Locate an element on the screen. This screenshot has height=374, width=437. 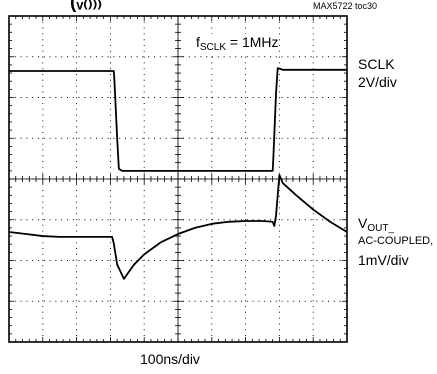
freq-prefix: f is located at coordinates (198, 42).